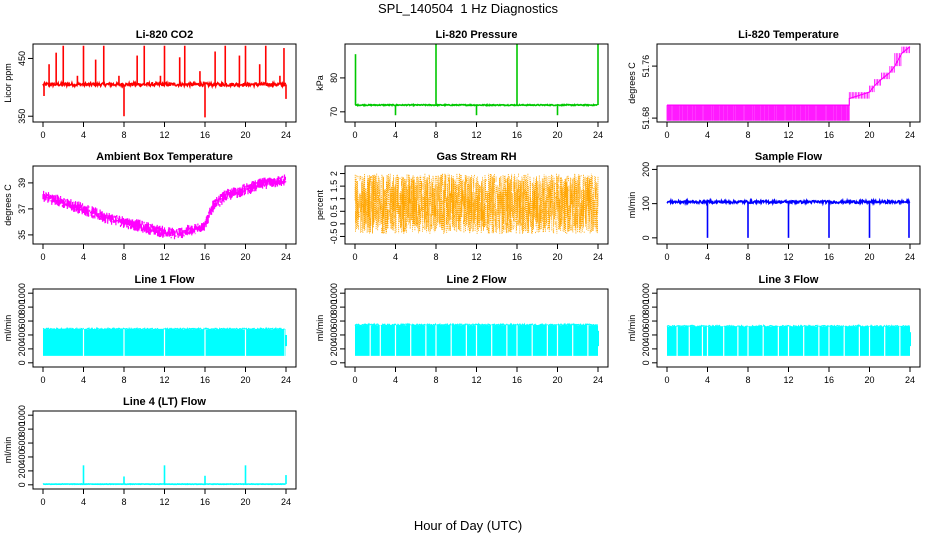 This screenshot has width=936, height=540. Describe the element at coordinates (150, 84) in the screenshot. I see `chart-panel: Li-820 CO2 Licor ppm 0 4 8 12 16 20 24 350 450` at that location.